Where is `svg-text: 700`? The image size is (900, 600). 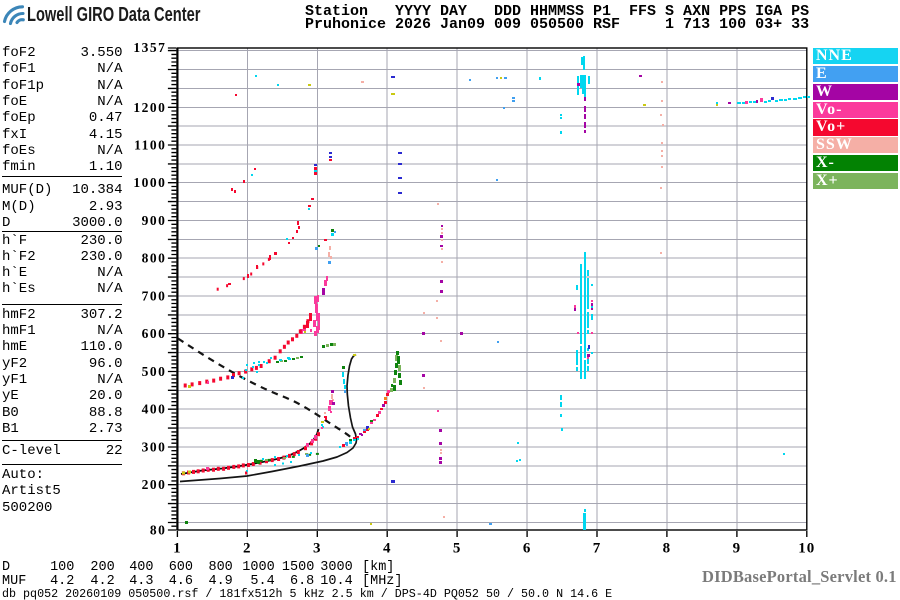 svg-text: 700 is located at coordinates (154, 296).